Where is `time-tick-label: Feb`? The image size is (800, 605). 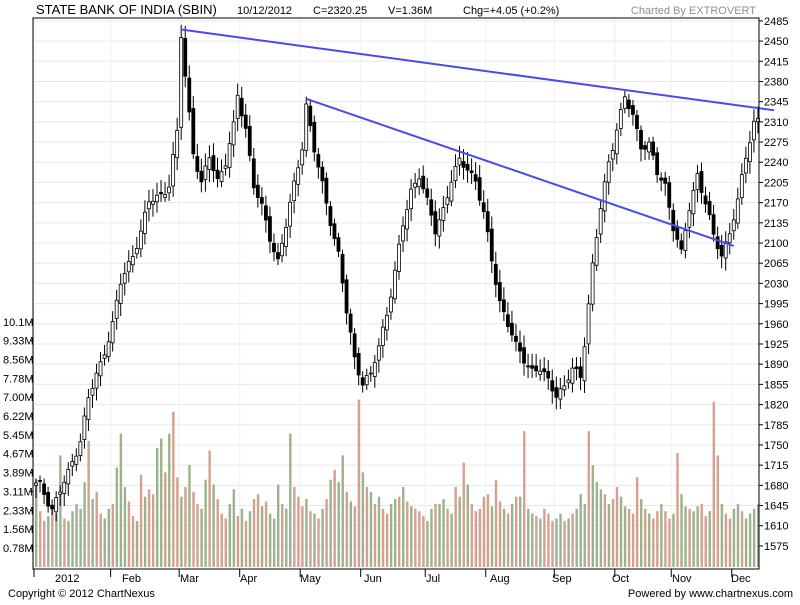
time-tick-label: Feb is located at coordinates (131, 579).